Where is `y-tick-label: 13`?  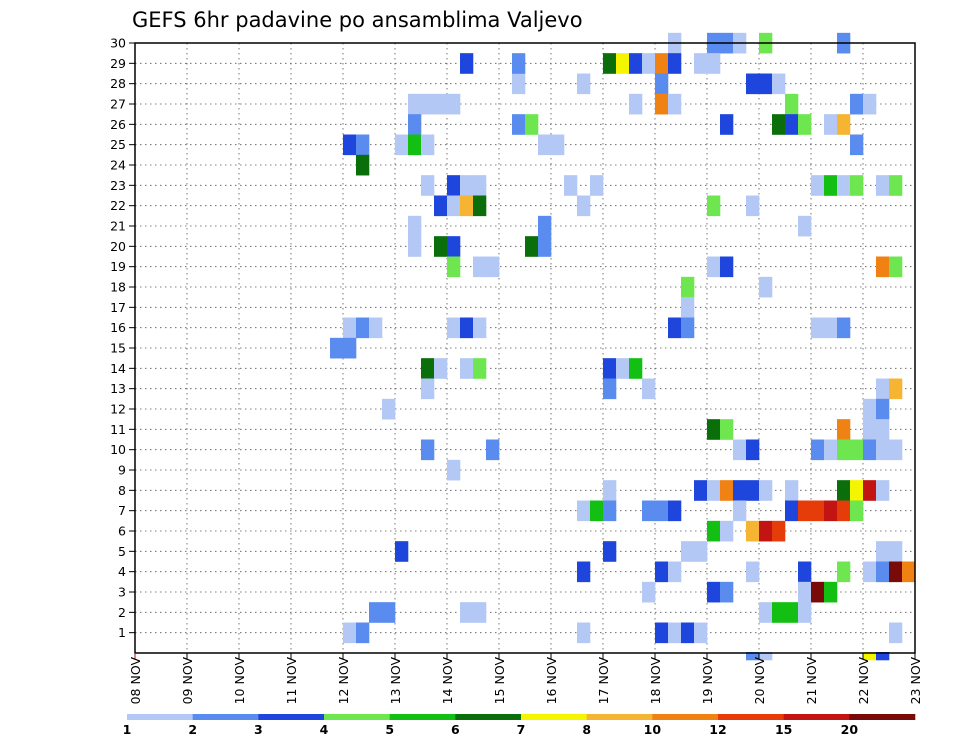 y-tick-label: 13 is located at coordinates (118, 388).